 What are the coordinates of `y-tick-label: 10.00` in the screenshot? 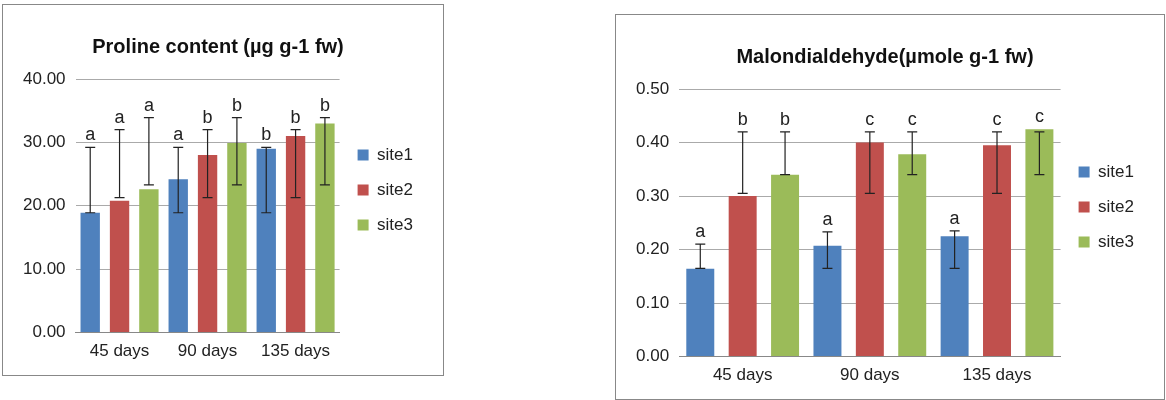 It's located at (44, 268).